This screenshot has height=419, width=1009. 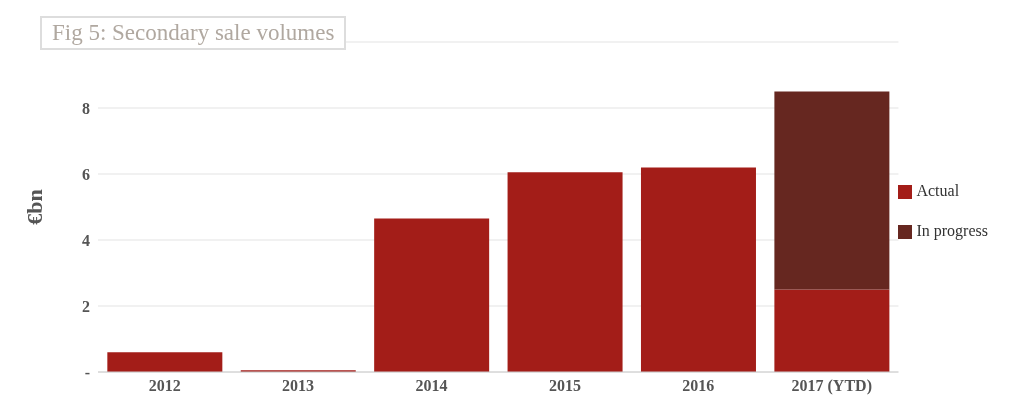 I want to click on x-tick-label: 2013, so click(x=298, y=386).